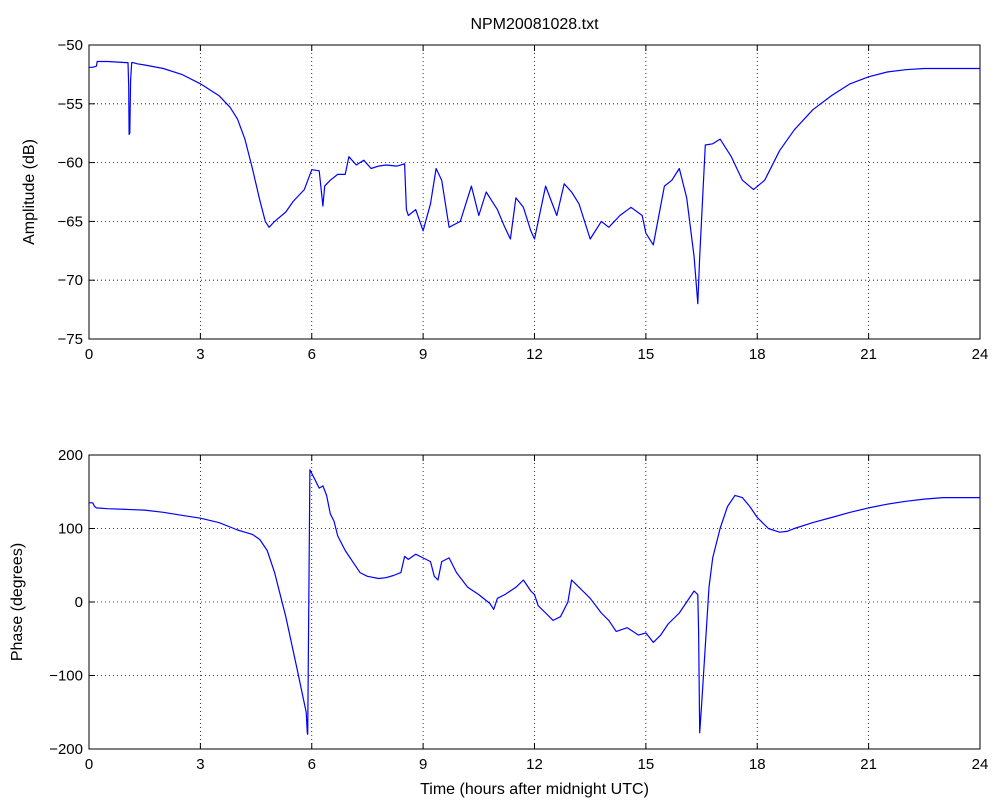 Image resolution: width=998 pixels, height=806 pixels. What do you see at coordinates (70, 455) in the screenshot?
I see `phase-ytick-label: 200` at bounding box center [70, 455].